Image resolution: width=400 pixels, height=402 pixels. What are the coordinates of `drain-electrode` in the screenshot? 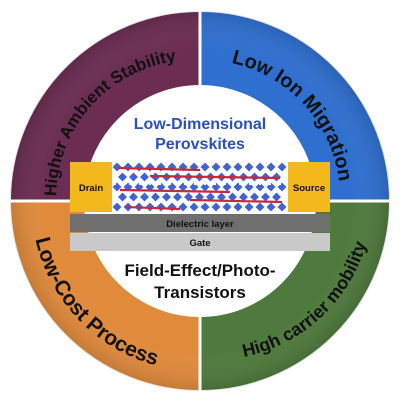 It's located at (91, 187).